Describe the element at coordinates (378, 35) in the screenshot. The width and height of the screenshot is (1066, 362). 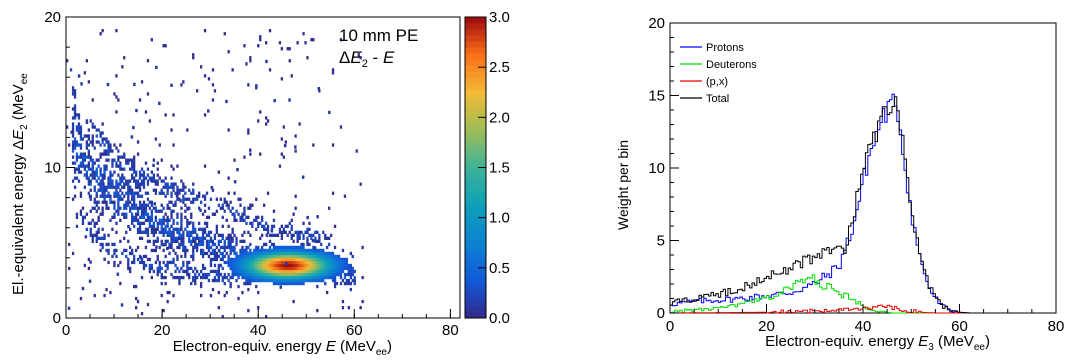
I see `heatmap-annotation-line1: 10 mm PE` at that location.